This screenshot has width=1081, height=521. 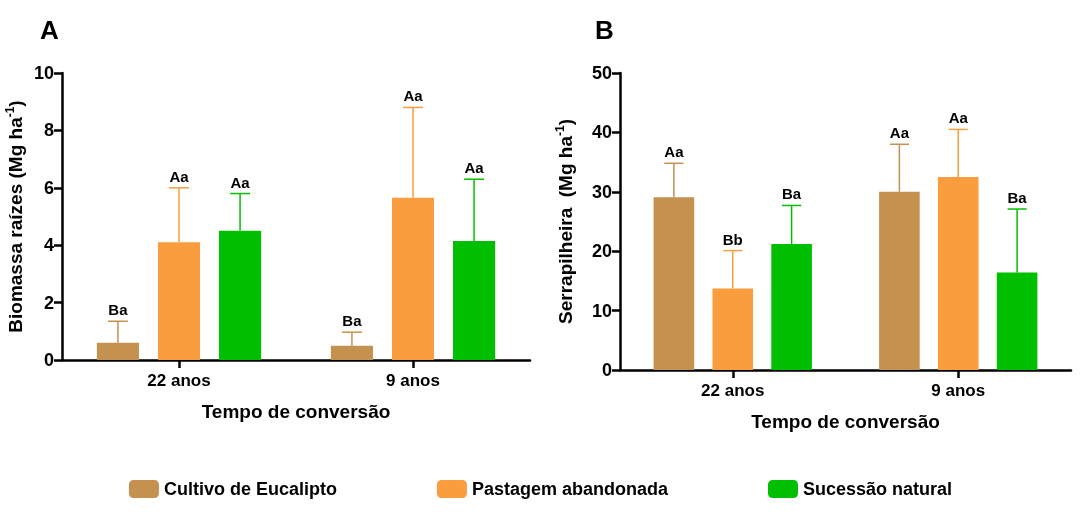 What do you see at coordinates (732, 239) in the screenshot?
I see `annotation: Bb` at bounding box center [732, 239].